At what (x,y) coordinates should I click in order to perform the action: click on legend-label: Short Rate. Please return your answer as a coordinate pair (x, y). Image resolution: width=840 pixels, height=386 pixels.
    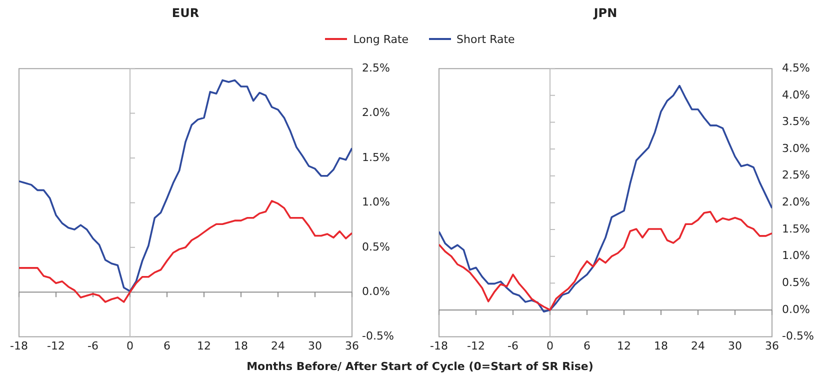
    Looking at the image, I should click on (485, 39).